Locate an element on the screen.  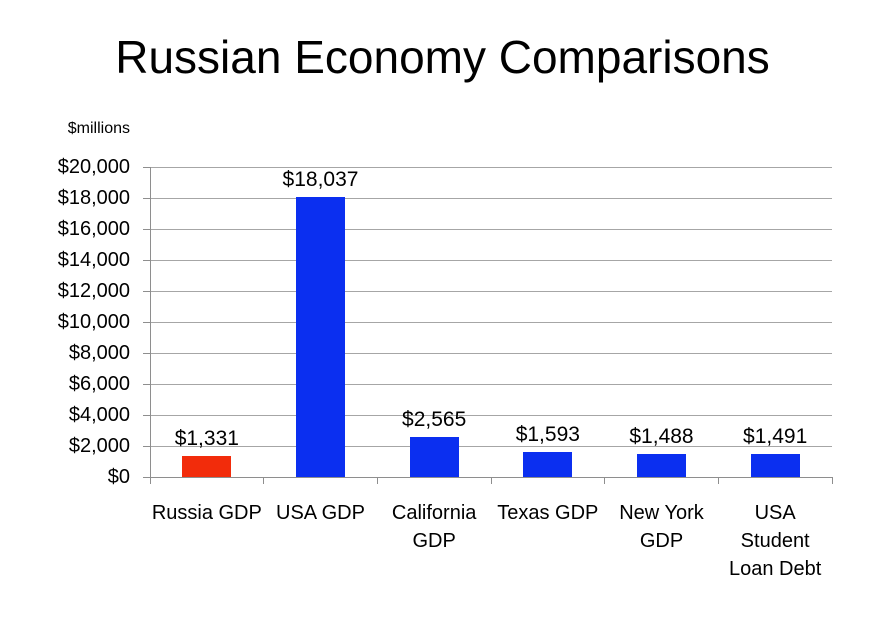
y-axis-unit-label: $millions is located at coordinates (98, 128).